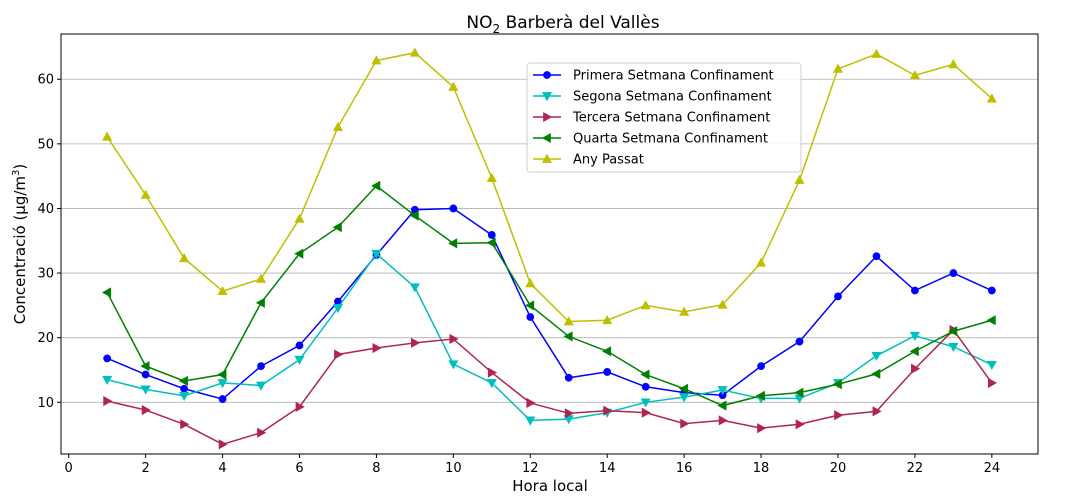 This screenshot has height=504, width=1080. What do you see at coordinates (222, 468) in the screenshot?
I see `x-tick-label: 4` at bounding box center [222, 468].